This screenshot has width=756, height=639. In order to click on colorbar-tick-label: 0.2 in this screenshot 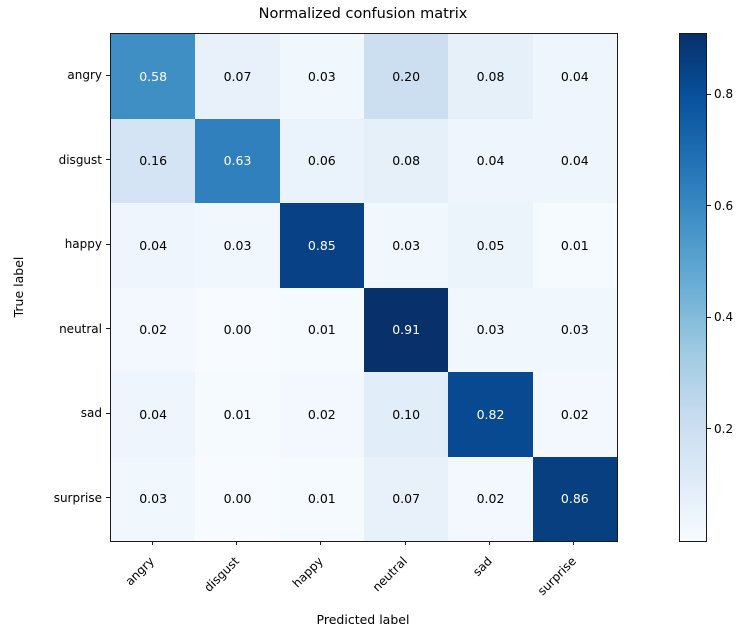, I will do `click(724, 428)`.